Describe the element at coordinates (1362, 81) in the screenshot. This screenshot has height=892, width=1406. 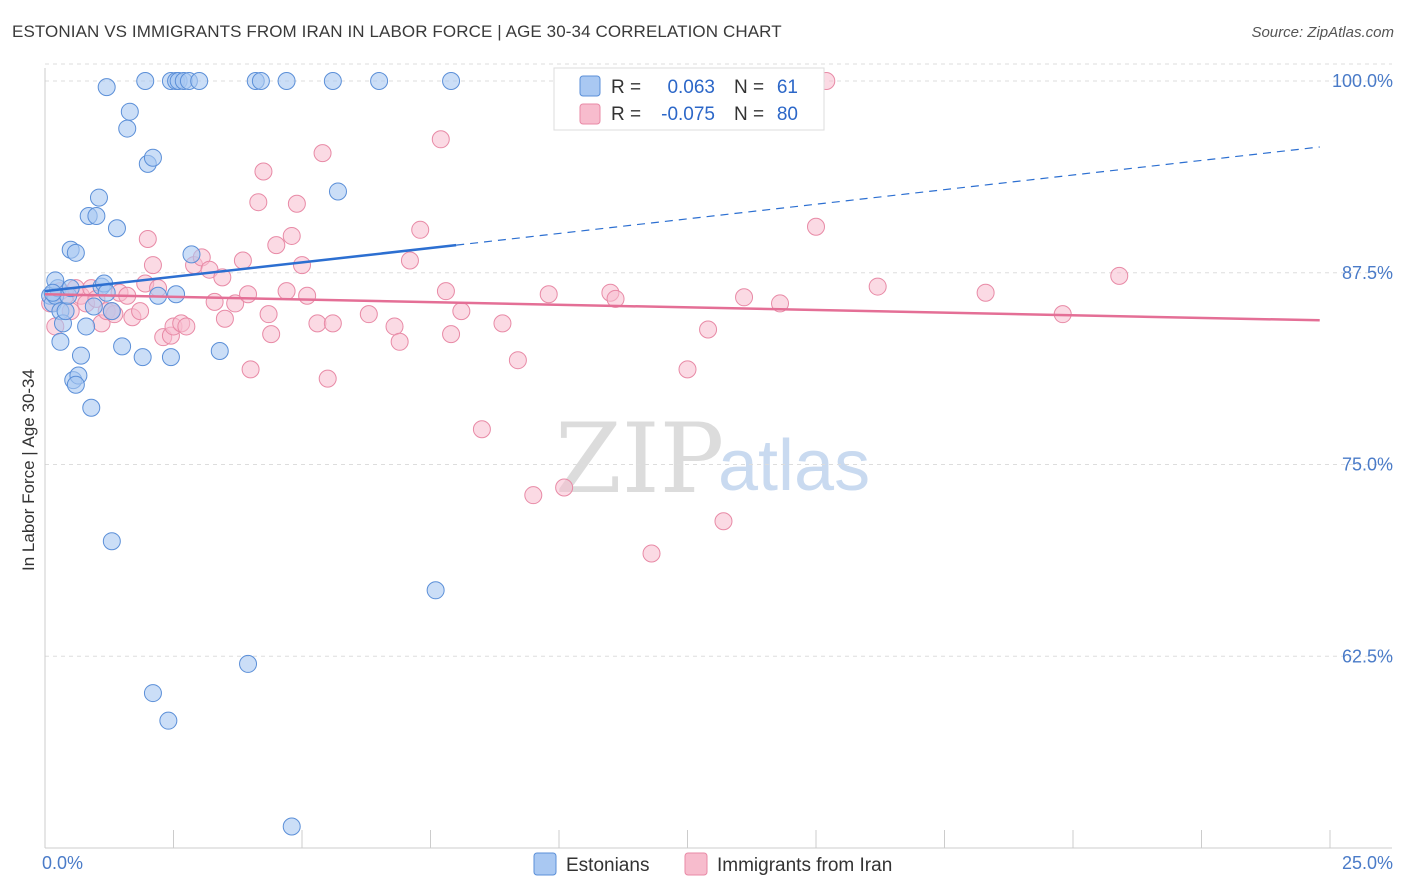
I see `y-tick-label-0: 100.0%` at that location.